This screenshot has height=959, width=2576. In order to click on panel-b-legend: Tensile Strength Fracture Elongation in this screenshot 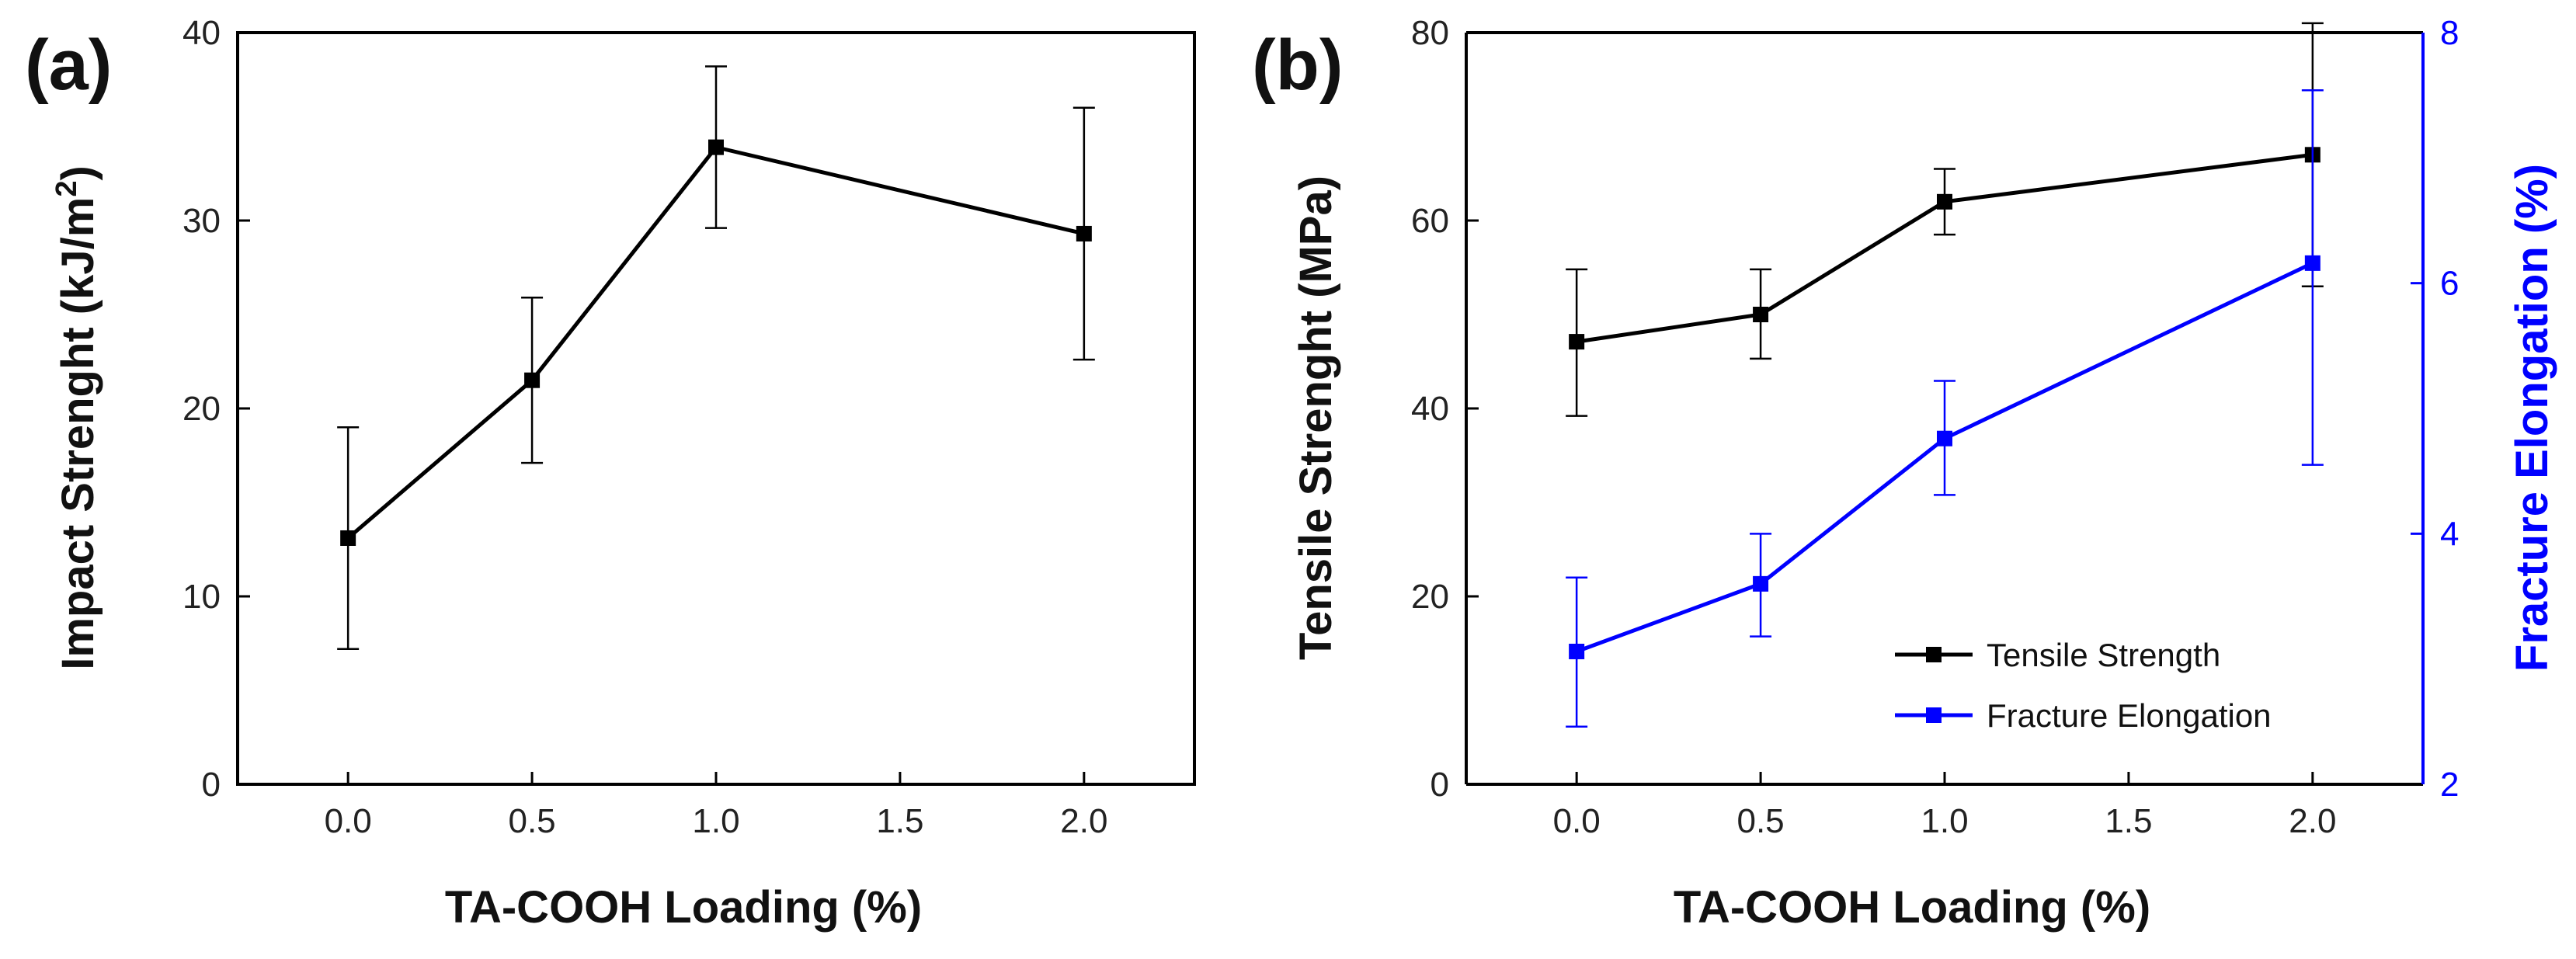, I will do `click(2083, 685)`.